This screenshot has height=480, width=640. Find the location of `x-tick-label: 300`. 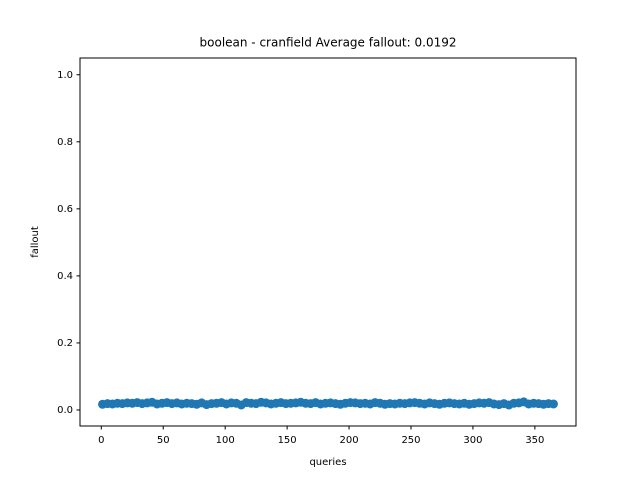

x-tick-label: 300 is located at coordinates (472, 440).